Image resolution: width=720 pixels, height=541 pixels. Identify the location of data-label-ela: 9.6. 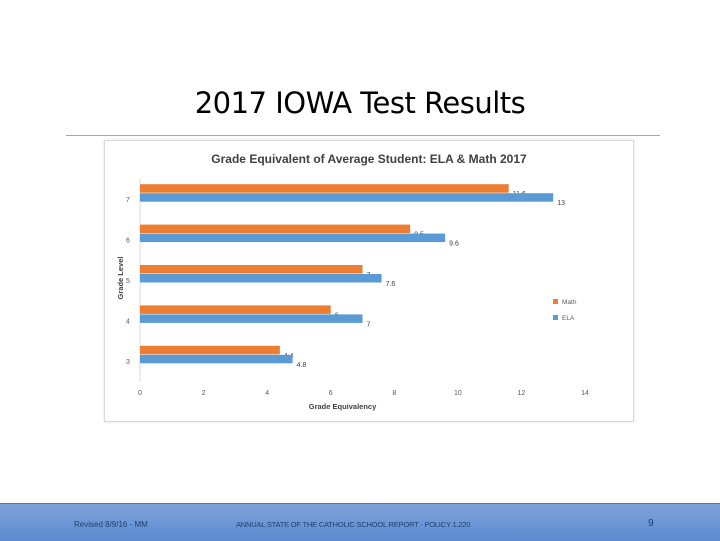
(454, 244).